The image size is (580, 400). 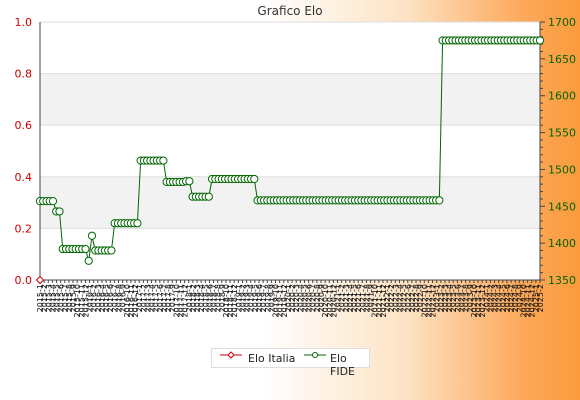 I want to click on x-tick-label: 2021-1, so click(x=338, y=298).